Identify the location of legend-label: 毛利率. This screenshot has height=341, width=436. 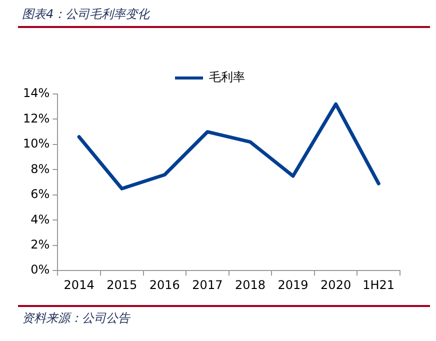
(227, 77).